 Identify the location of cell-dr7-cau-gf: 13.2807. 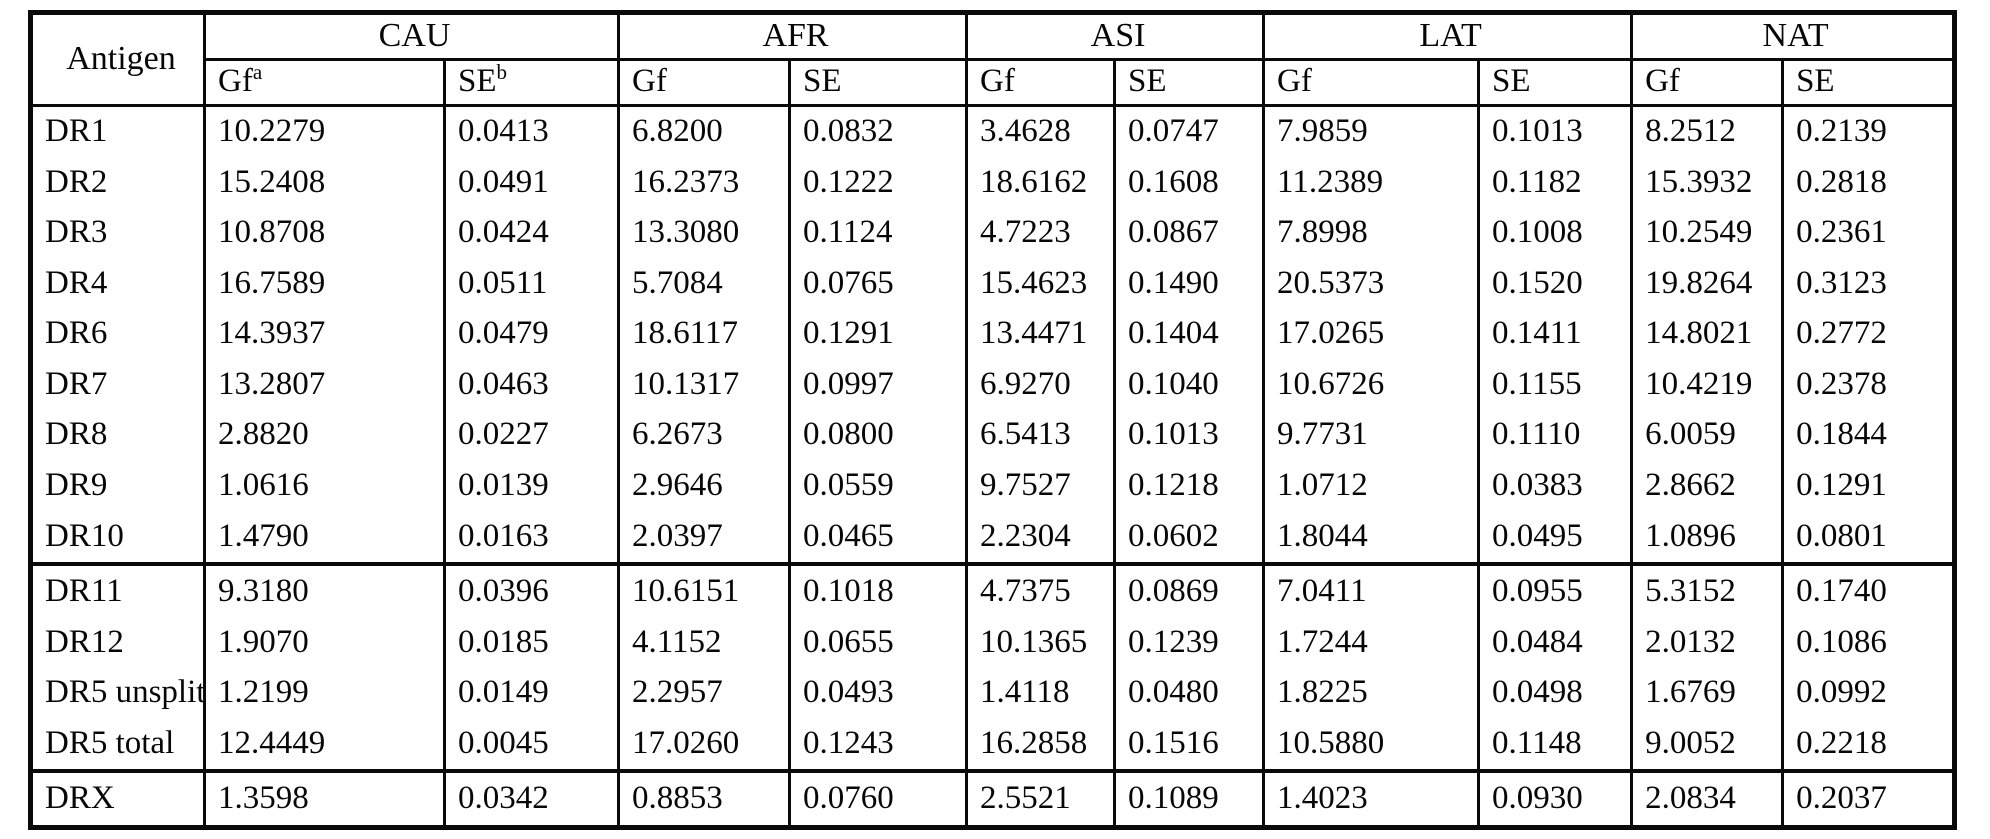
(324, 385).